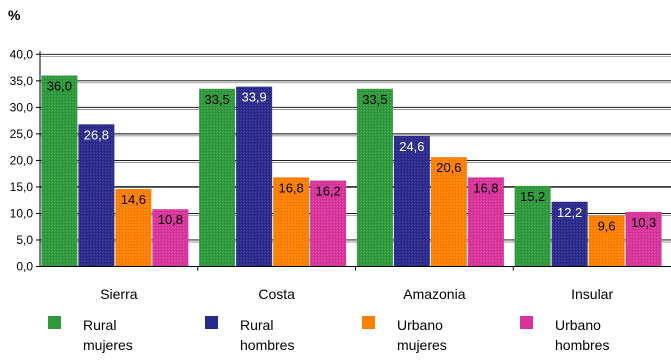 The image size is (671, 361). I want to click on x-tick-label: Sierra, so click(119, 294).